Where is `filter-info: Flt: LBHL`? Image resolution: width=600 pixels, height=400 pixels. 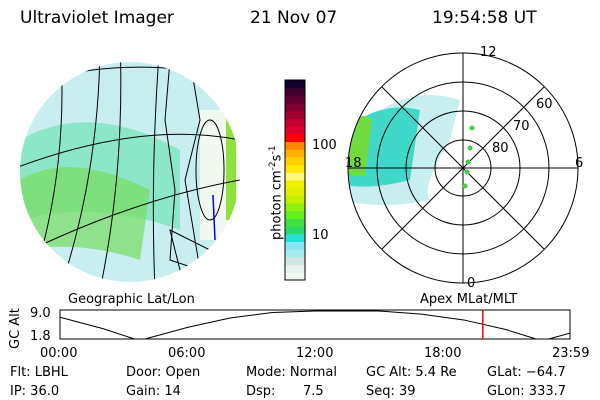
filter-info: Flt: LBHL is located at coordinates (39, 372).